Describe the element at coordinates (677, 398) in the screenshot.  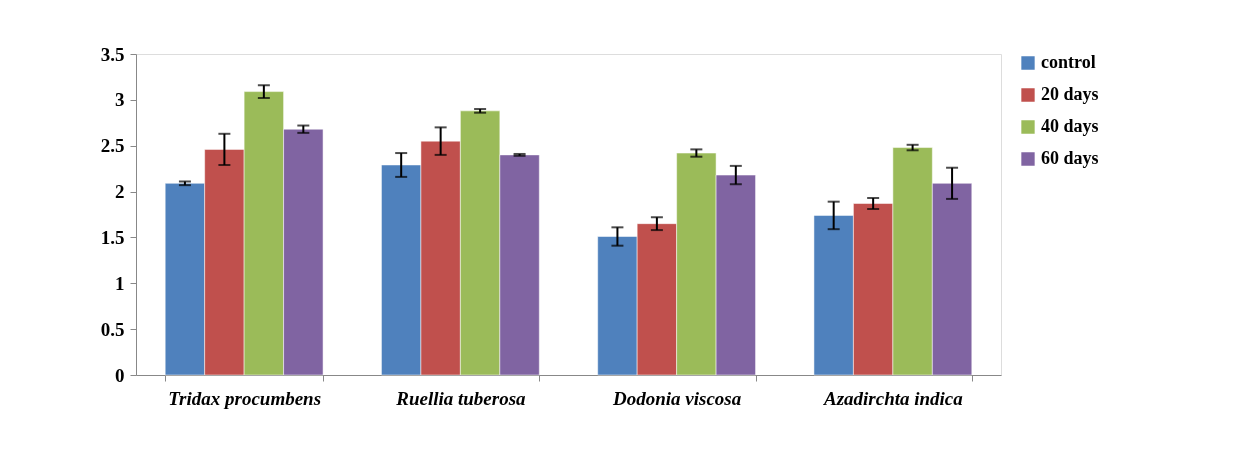
I see `x-tick-label: Dodonia viscosa` at that location.